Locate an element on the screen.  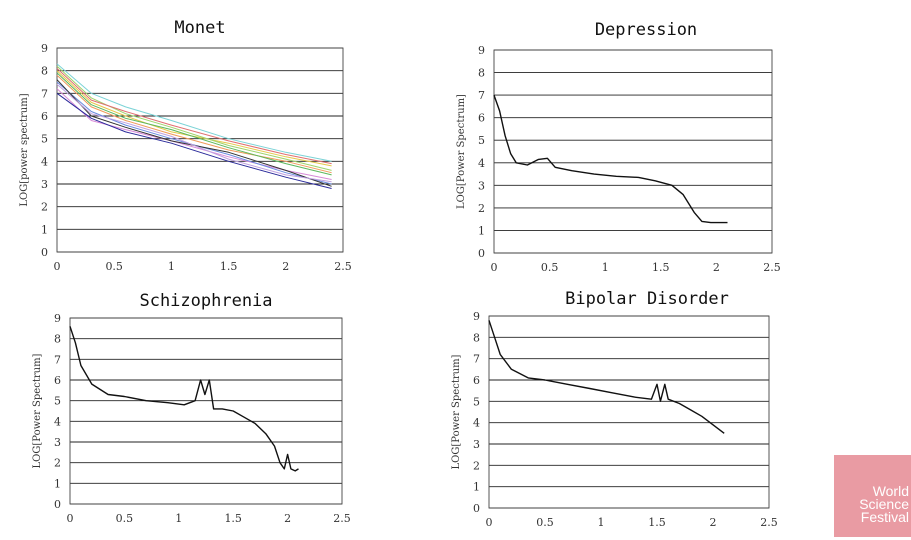
logo-line-3: Festival is located at coordinates (884, 517).